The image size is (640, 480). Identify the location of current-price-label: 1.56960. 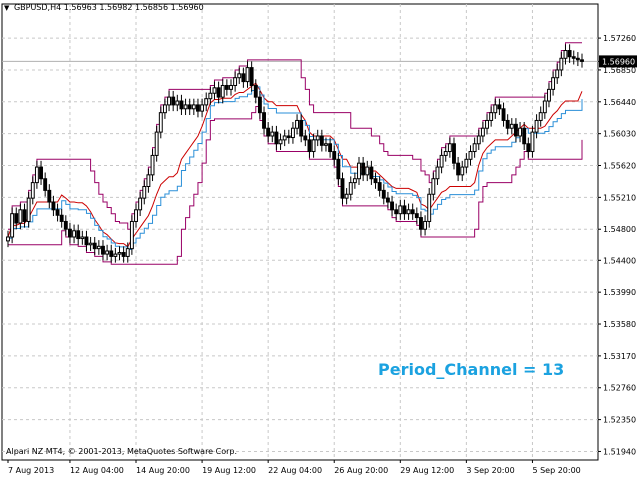
(618, 61).